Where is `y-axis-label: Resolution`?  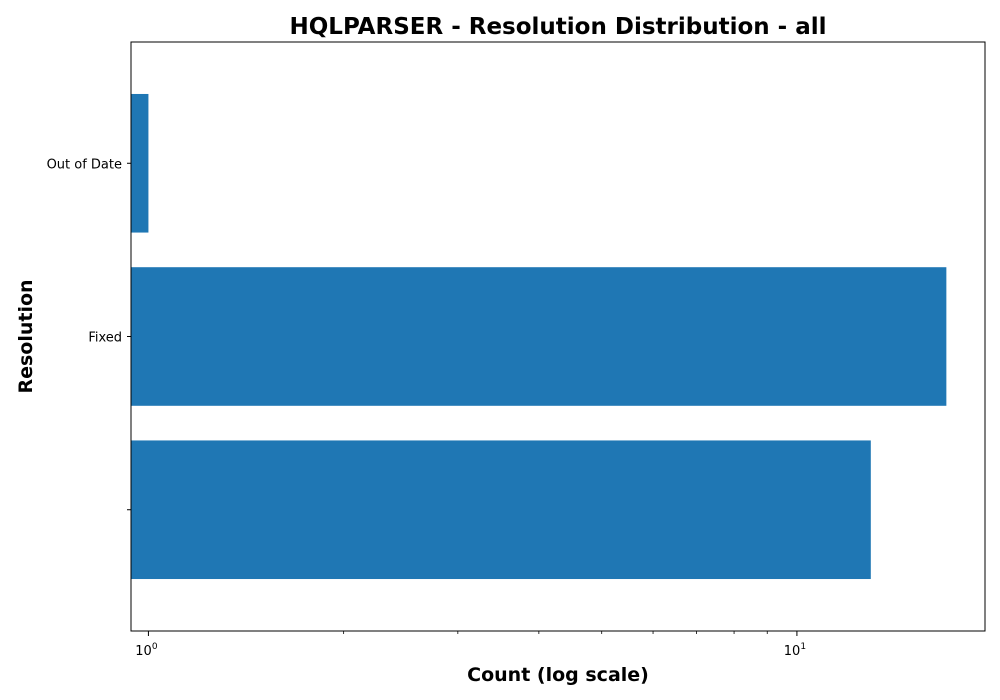 y-axis-label: Resolution is located at coordinates (26, 336).